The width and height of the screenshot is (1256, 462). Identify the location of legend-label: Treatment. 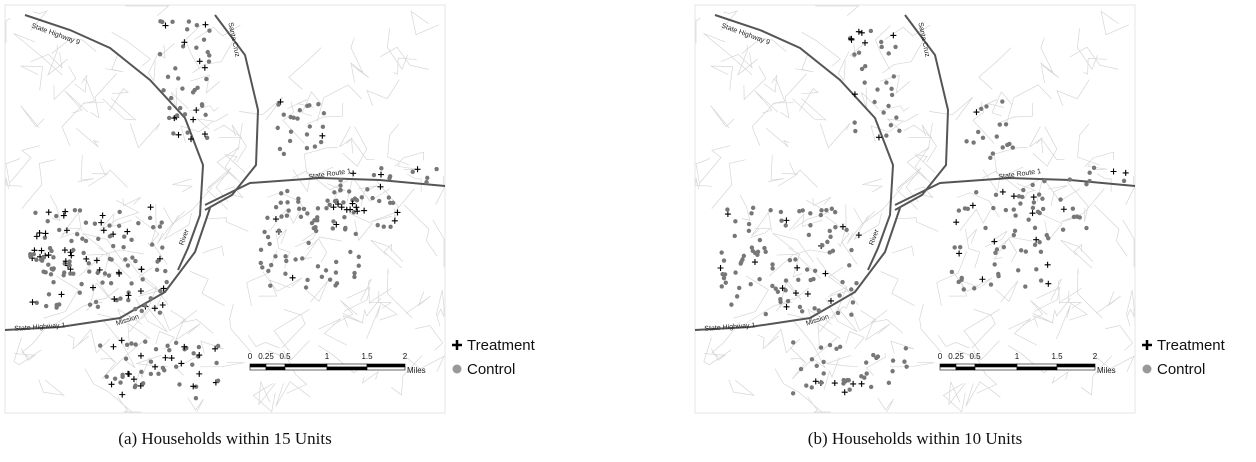
(1191, 345).